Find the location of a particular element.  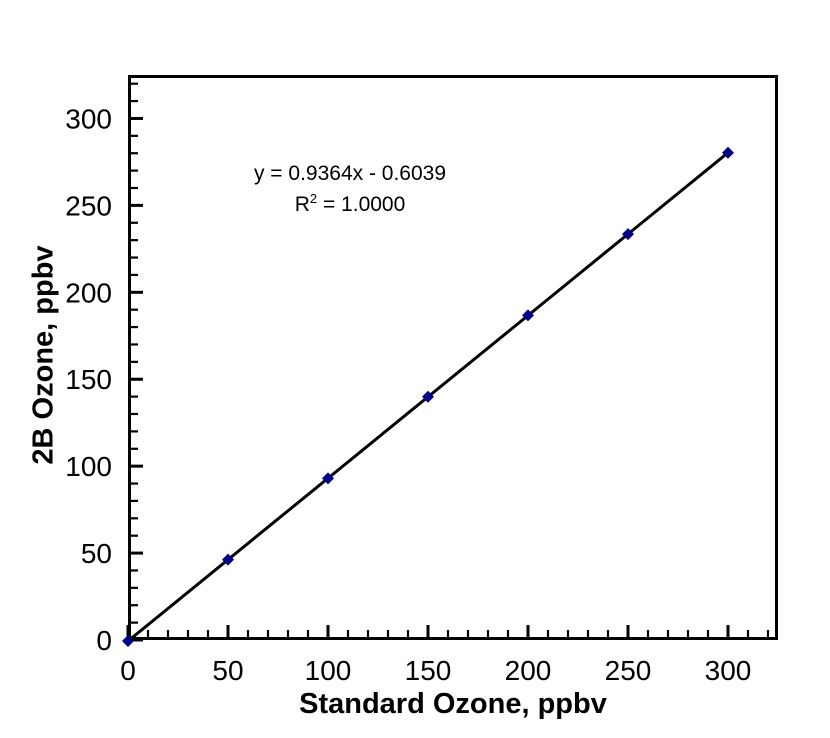

x-tick-label: 0 is located at coordinates (128, 670).